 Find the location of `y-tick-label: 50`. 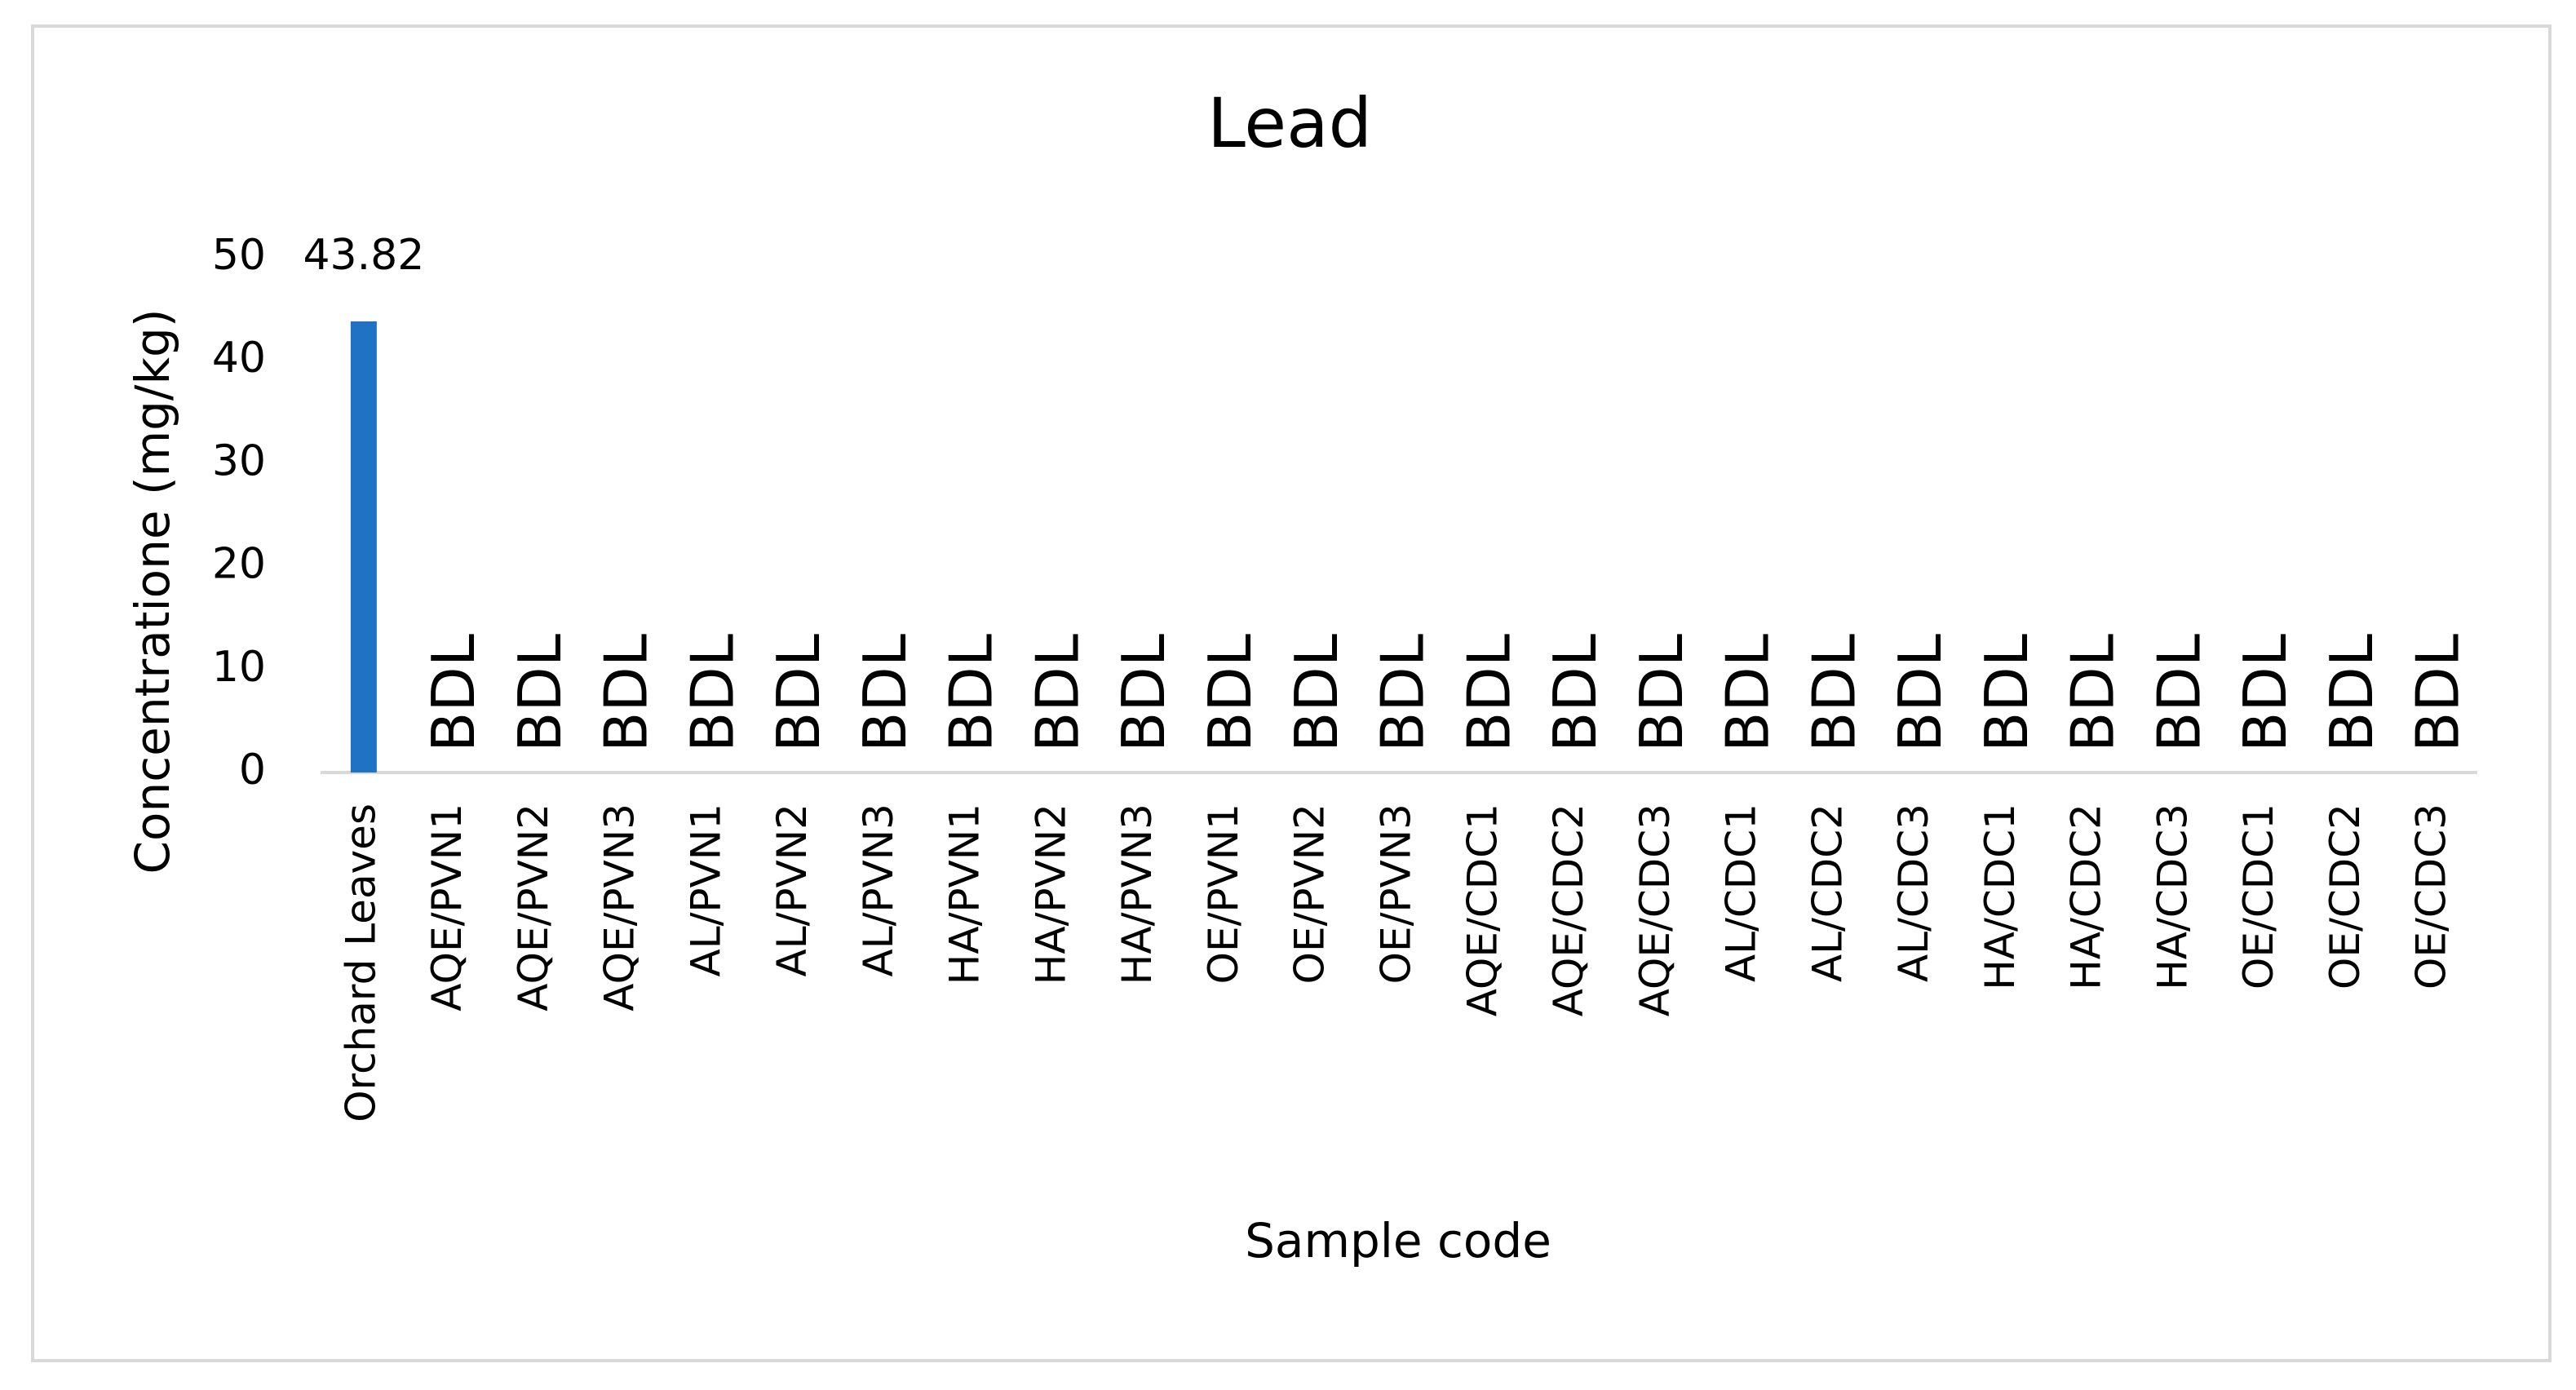

y-tick-label: 50 is located at coordinates (239, 255).